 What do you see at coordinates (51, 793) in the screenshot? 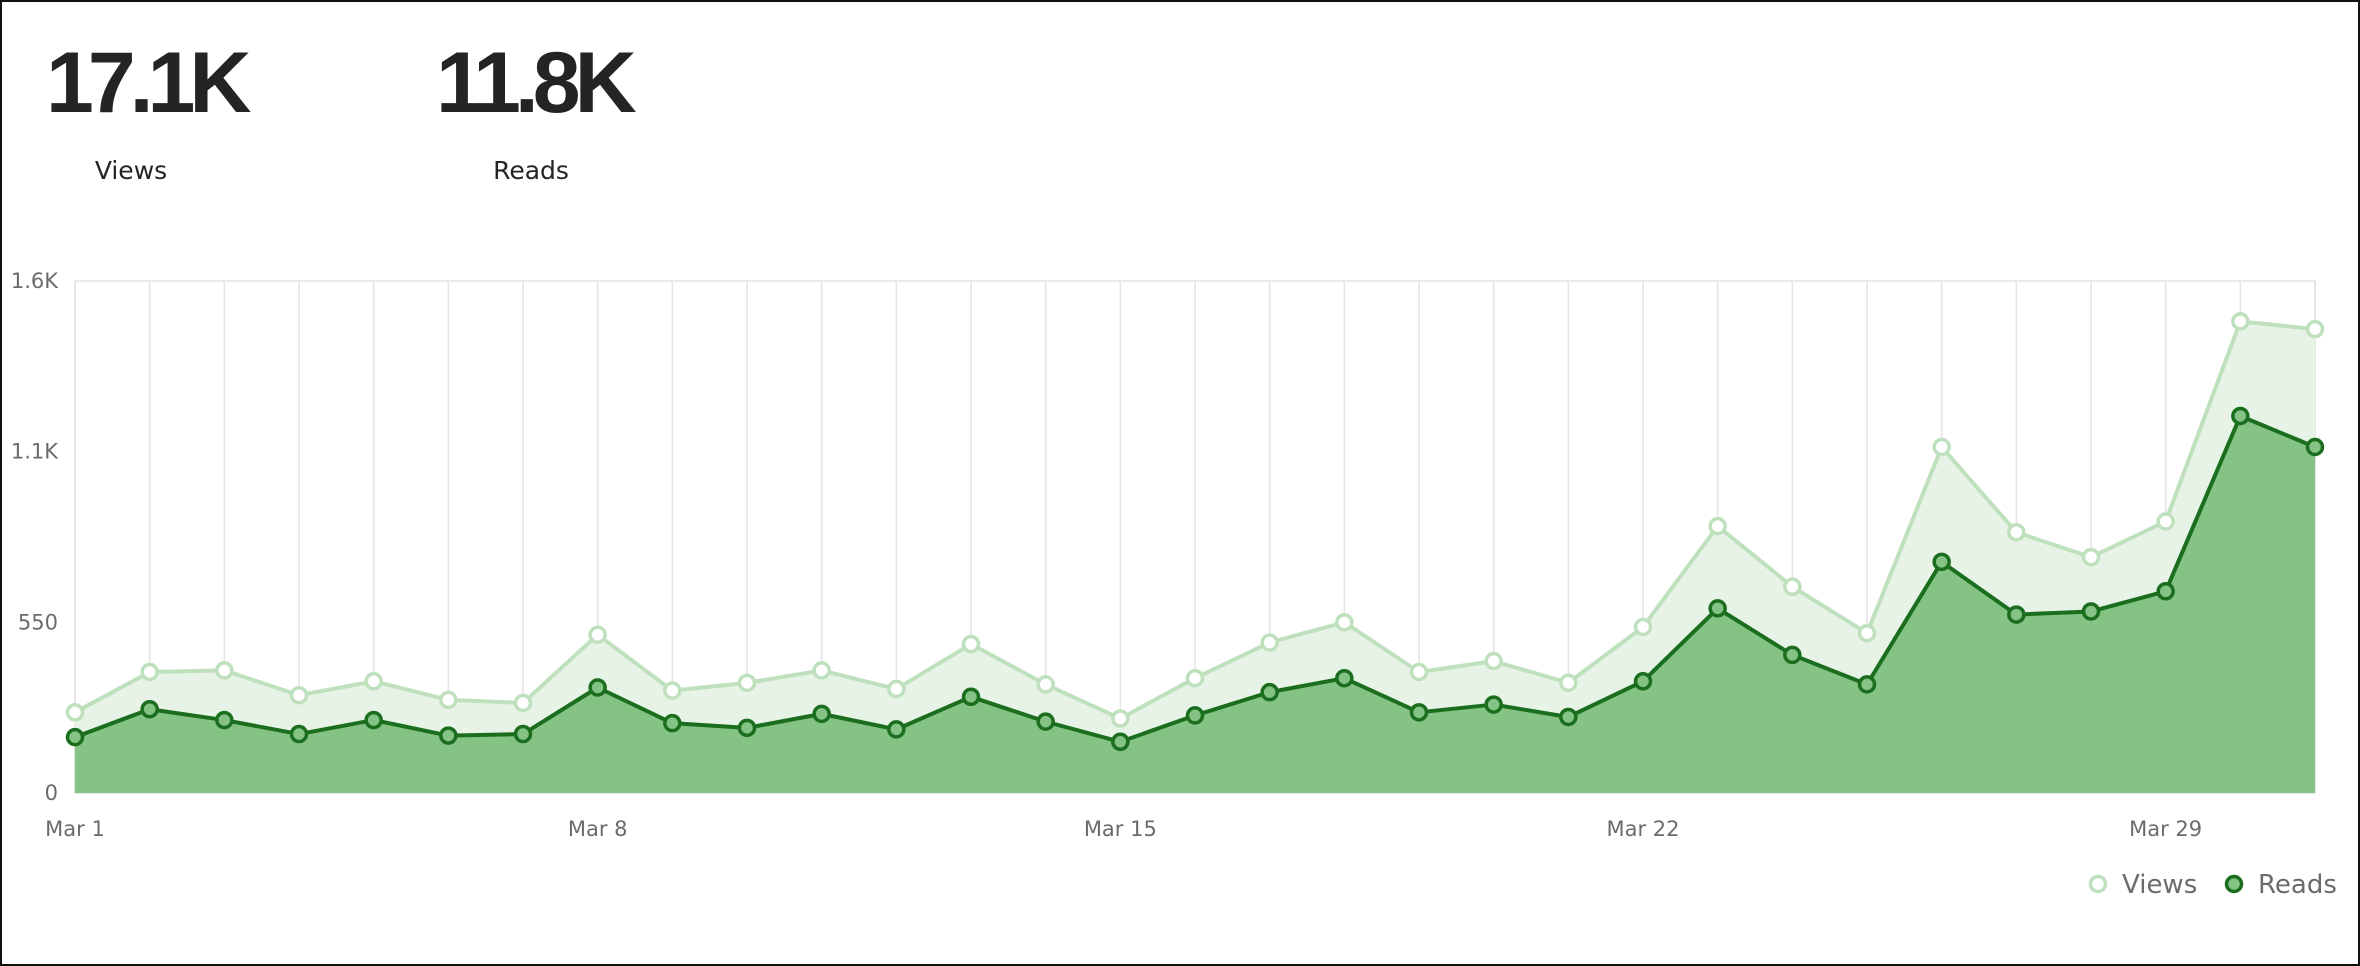
I see `y-tick-label: 0` at bounding box center [51, 793].